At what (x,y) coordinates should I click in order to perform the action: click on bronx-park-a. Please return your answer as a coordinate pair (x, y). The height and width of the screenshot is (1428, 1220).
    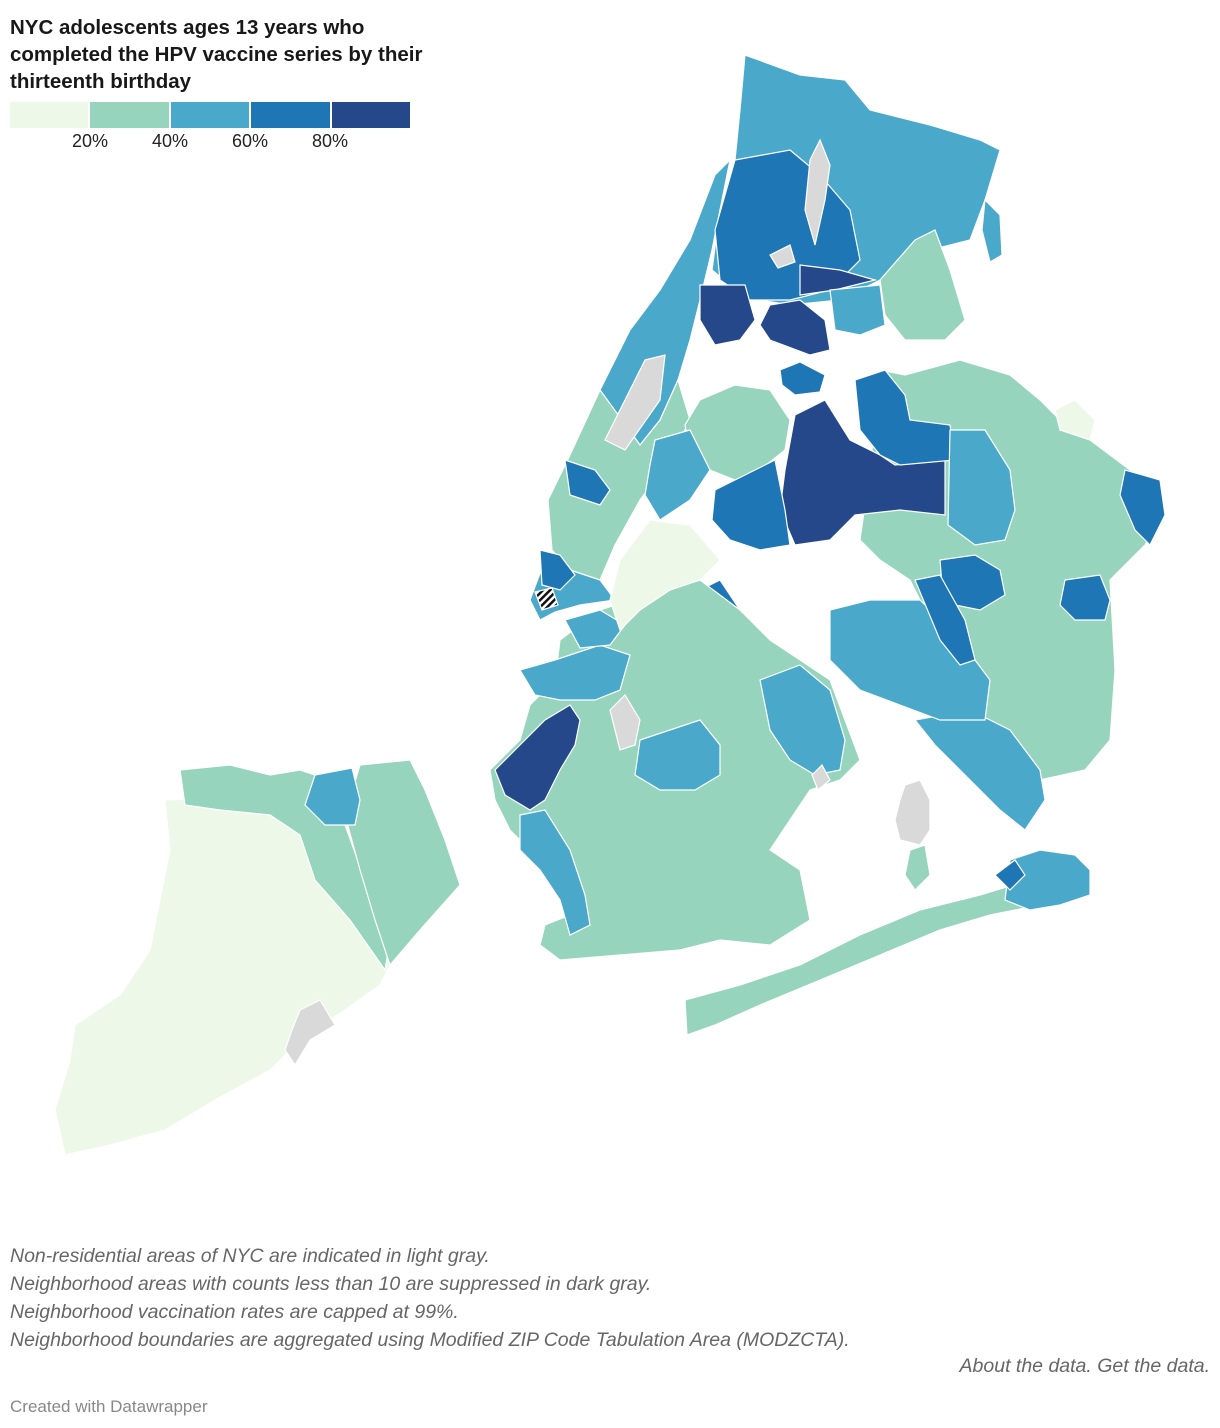
    Looking at the image, I should click on (817, 192).